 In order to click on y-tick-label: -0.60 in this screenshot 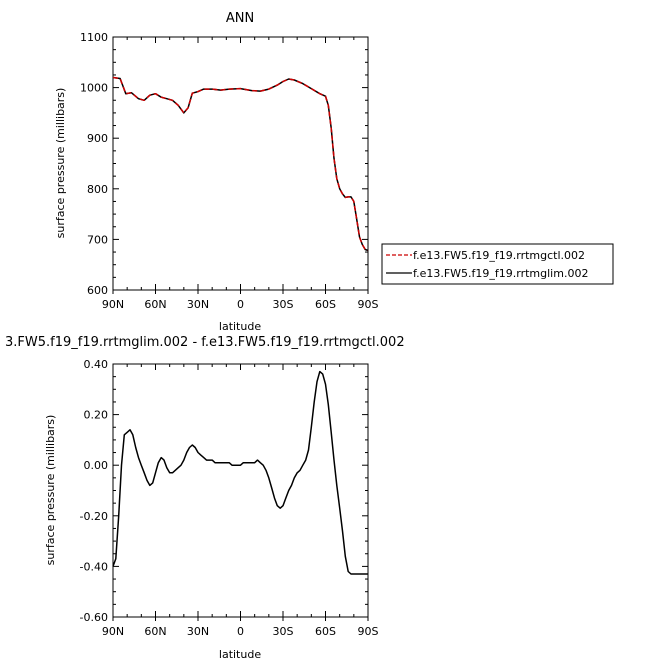, I will do `click(94, 617)`.